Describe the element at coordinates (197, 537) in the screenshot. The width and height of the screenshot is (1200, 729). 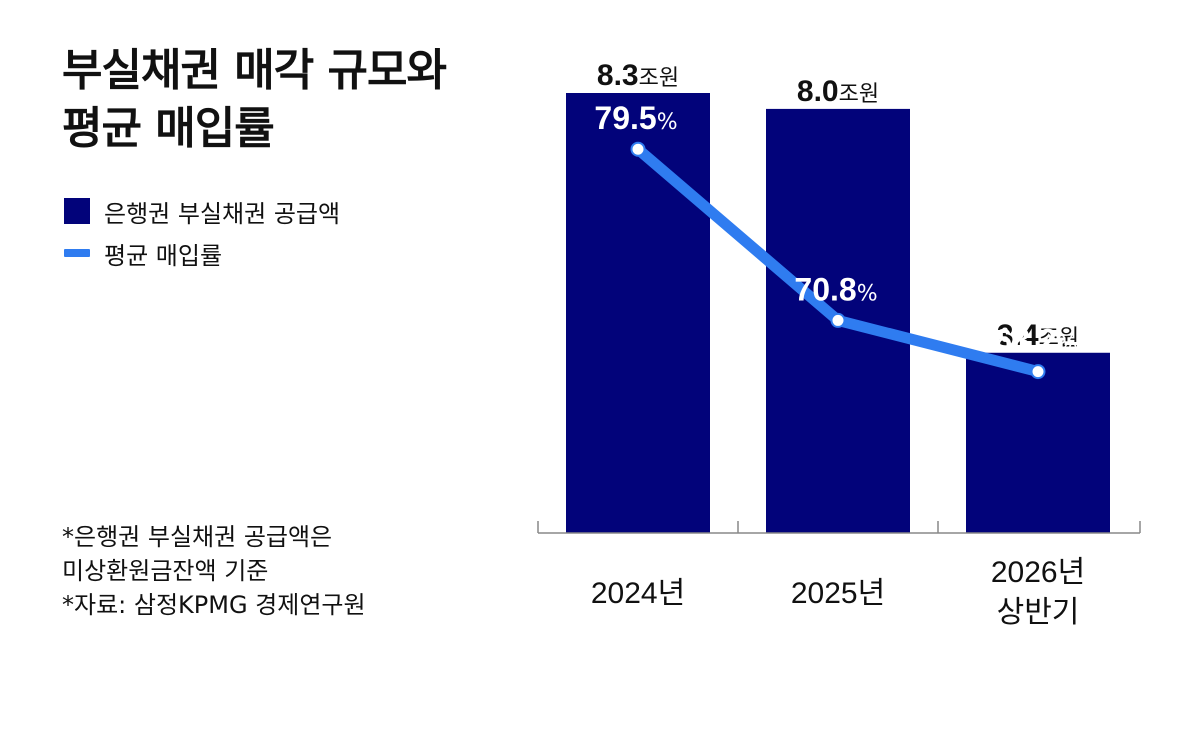
I see `footnote-1: *은행권 부실채권 공급액은` at that location.